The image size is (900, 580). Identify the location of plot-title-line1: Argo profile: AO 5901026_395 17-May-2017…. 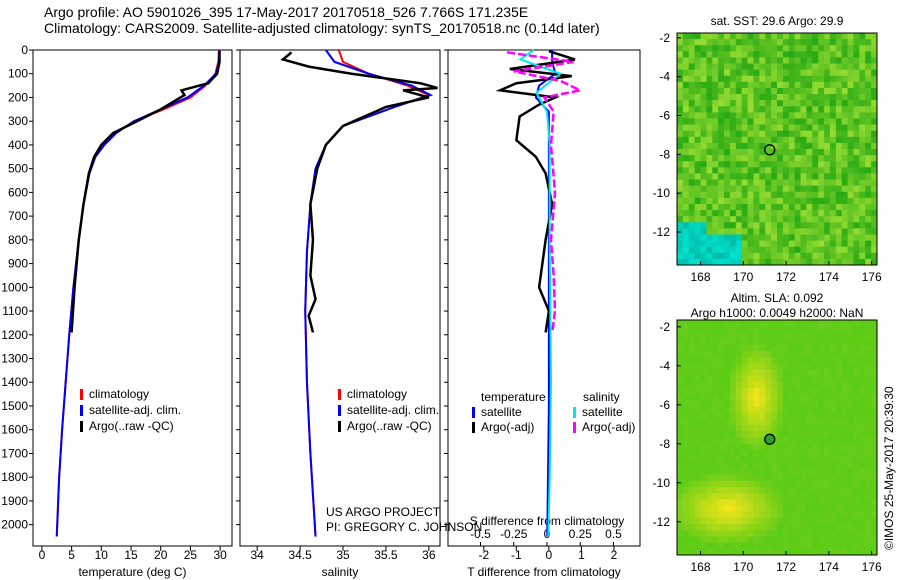
(286, 12).